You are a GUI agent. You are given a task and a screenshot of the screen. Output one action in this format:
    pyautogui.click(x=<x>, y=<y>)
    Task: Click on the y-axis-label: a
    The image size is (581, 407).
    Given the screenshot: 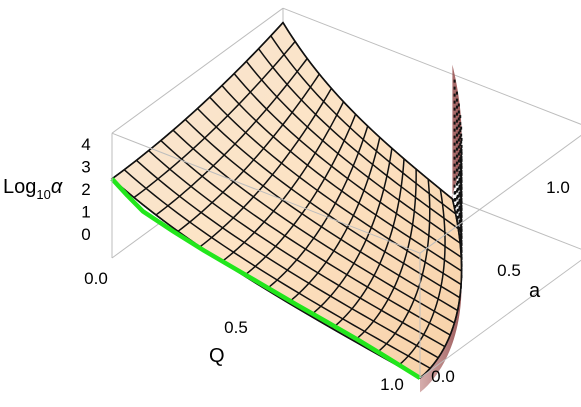 What is the action you would take?
    pyautogui.click(x=535, y=291)
    